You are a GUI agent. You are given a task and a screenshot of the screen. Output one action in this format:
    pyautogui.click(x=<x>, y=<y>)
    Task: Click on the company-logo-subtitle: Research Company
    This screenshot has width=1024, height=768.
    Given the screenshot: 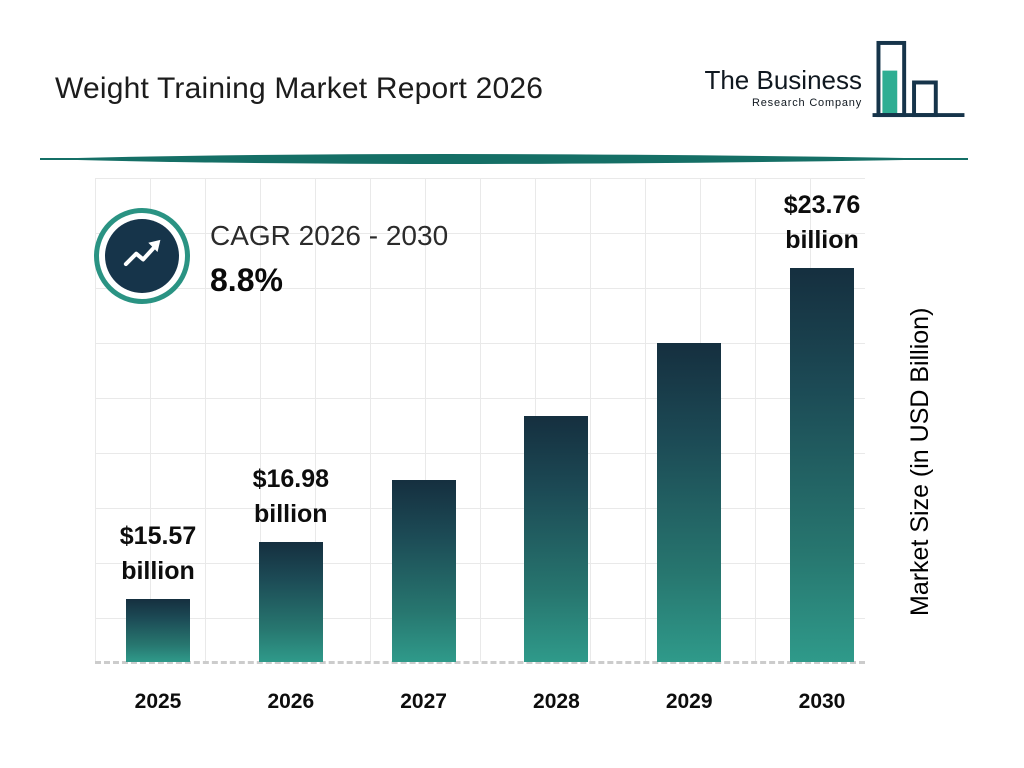 What is the action you would take?
    pyautogui.click(x=806, y=102)
    